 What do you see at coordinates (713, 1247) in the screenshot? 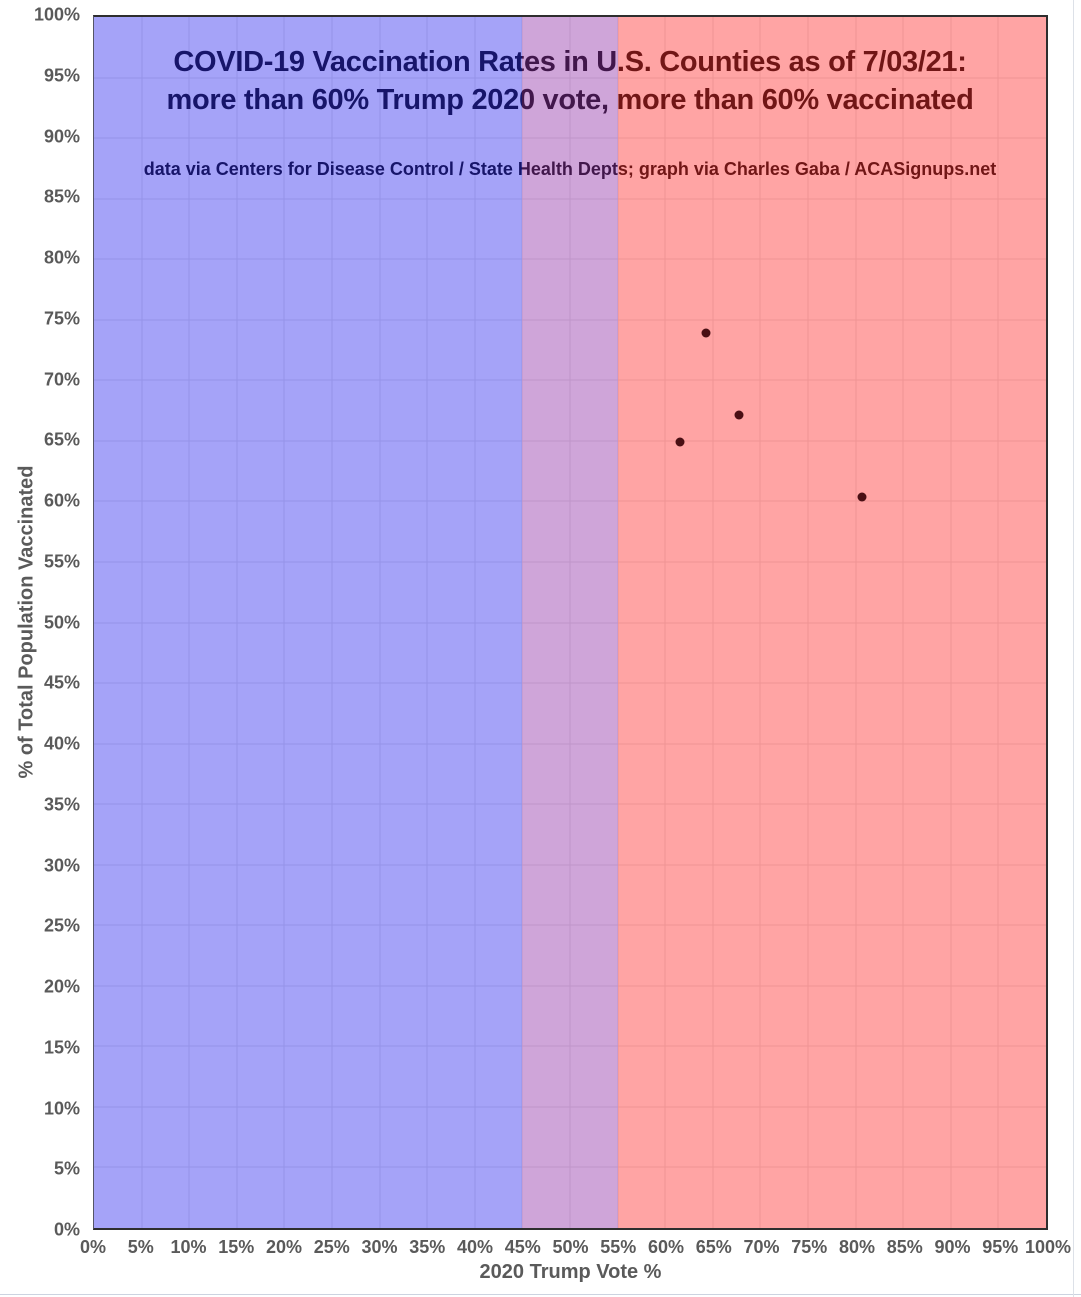
I see `x-tick-label: 65%` at bounding box center [713, 1247].